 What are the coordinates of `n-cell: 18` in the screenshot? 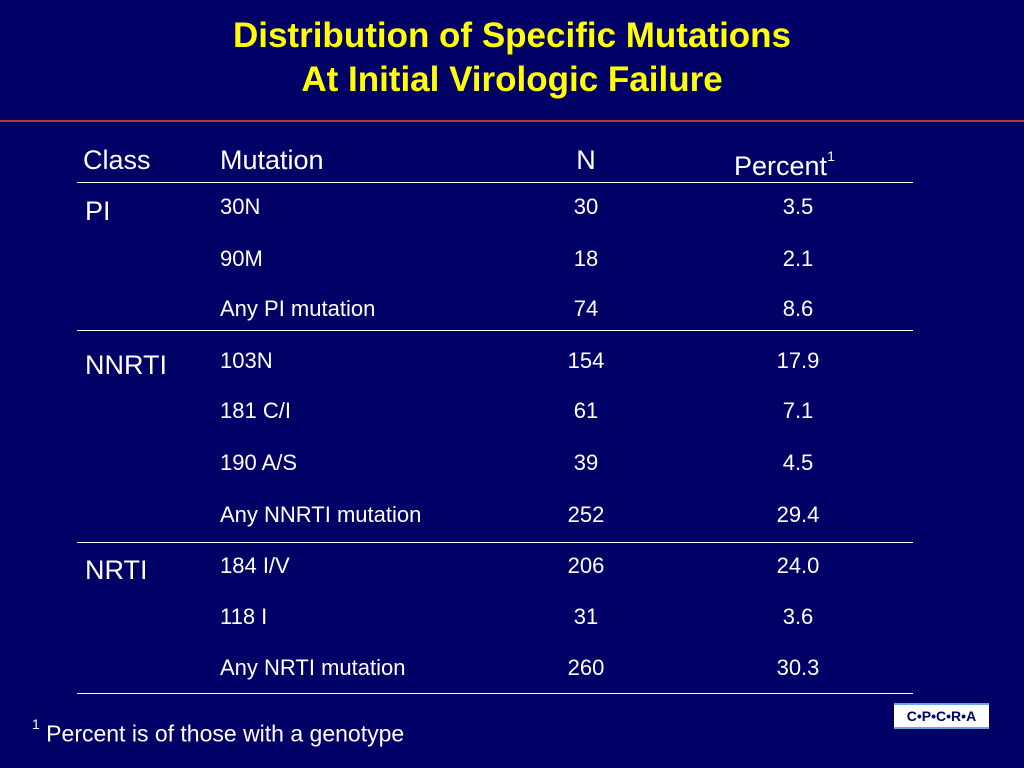 It's located at (586, 258).